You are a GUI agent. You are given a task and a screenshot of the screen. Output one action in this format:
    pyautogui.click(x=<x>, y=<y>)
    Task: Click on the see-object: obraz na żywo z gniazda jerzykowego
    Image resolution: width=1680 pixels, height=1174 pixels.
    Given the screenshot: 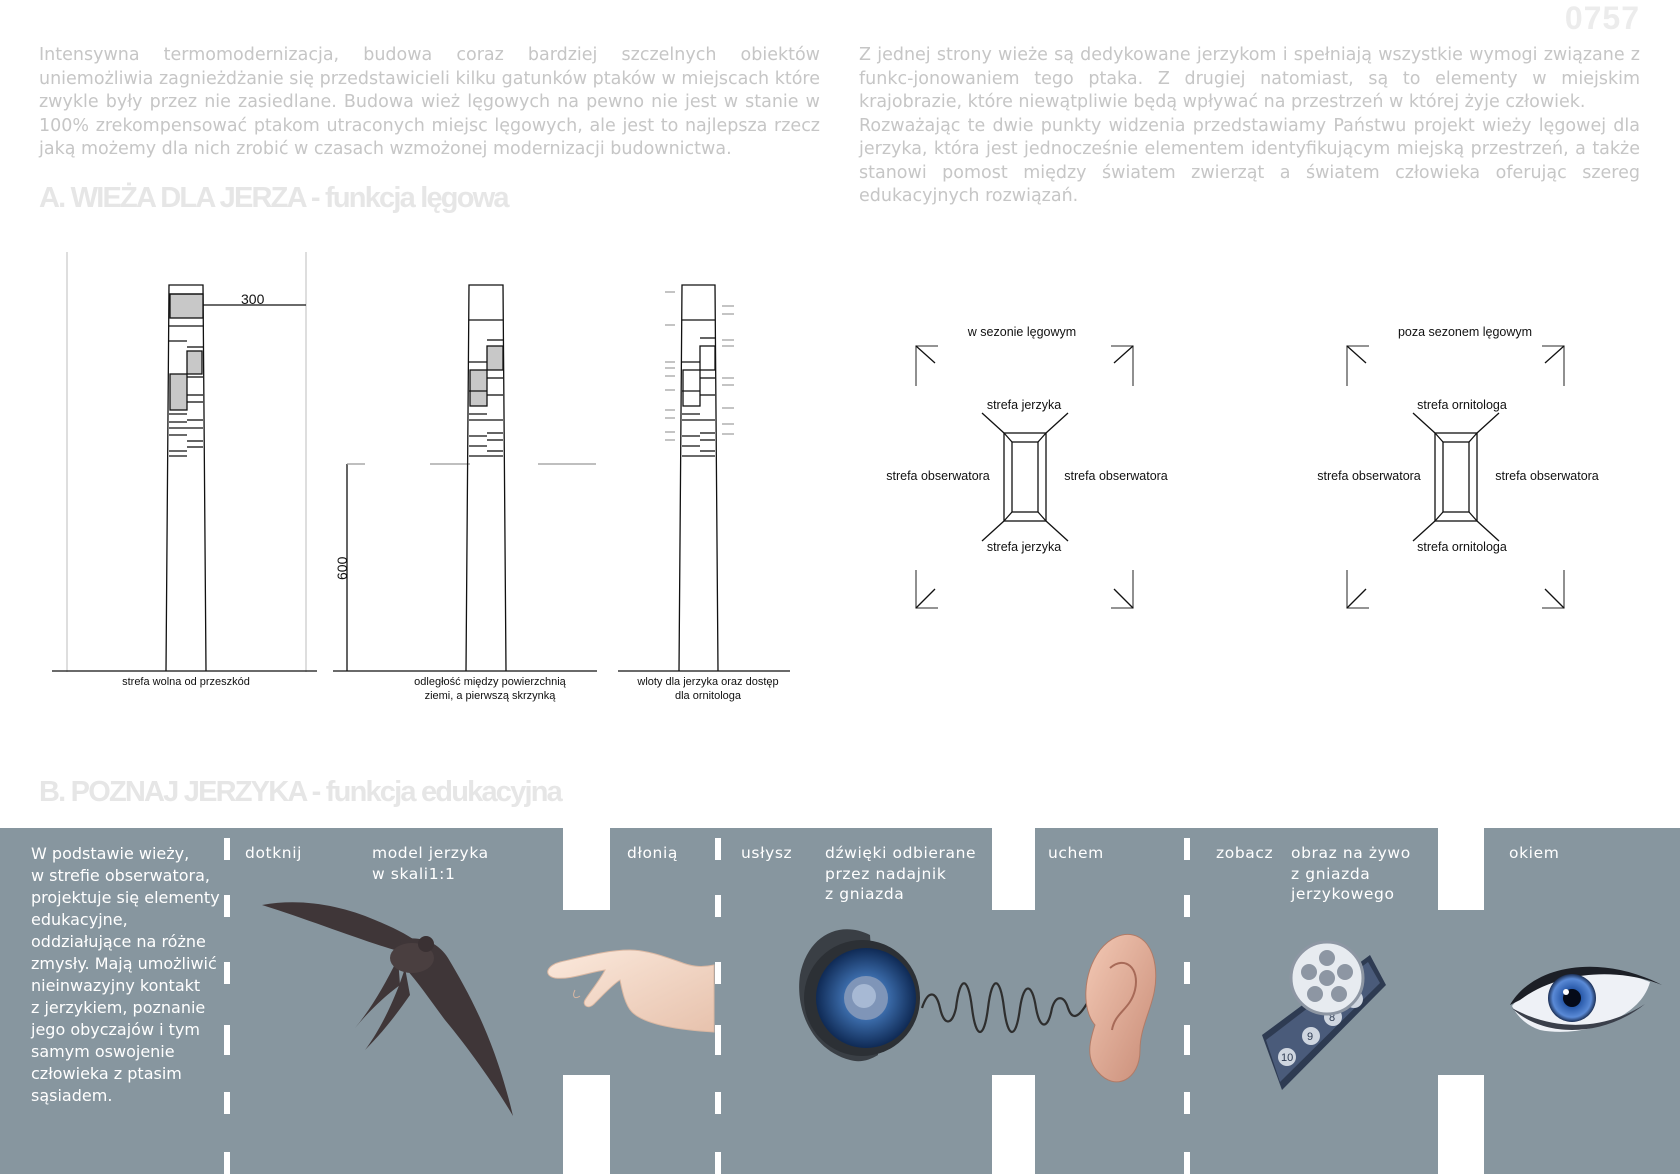 What is the action you would take?
    pyautogui.click(x=1351, y=874)
    